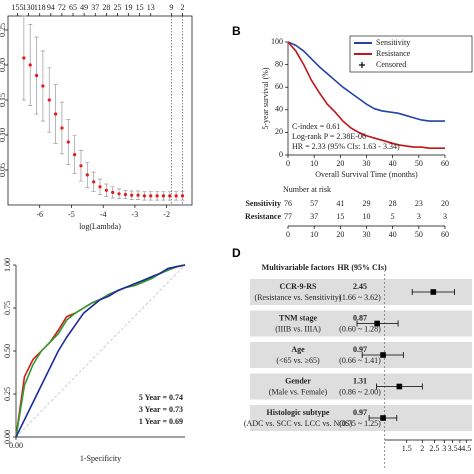 The width and height of the screenshot is (474, 474). What do you see at coordinates (100, 226) in the screenshot?
I see `x-axis-label: log(Lambda)` at bounding box center [100, 226].